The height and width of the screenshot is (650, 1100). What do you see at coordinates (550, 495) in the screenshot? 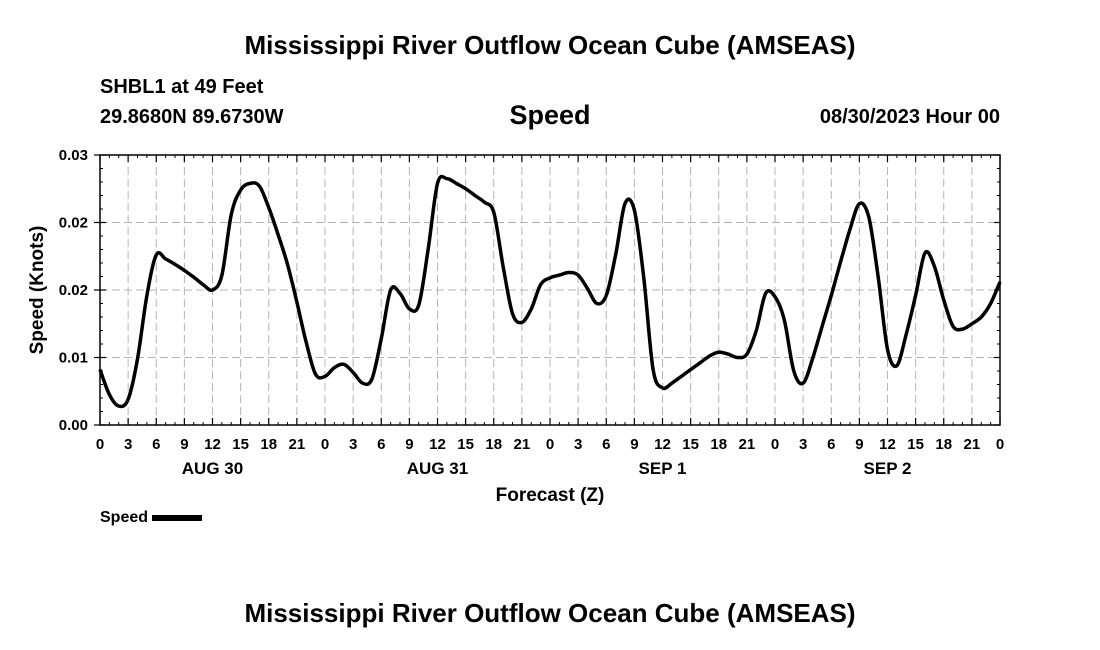
I see `x-axis-label: Forecast (Z)` at bounding box center [550, 495].